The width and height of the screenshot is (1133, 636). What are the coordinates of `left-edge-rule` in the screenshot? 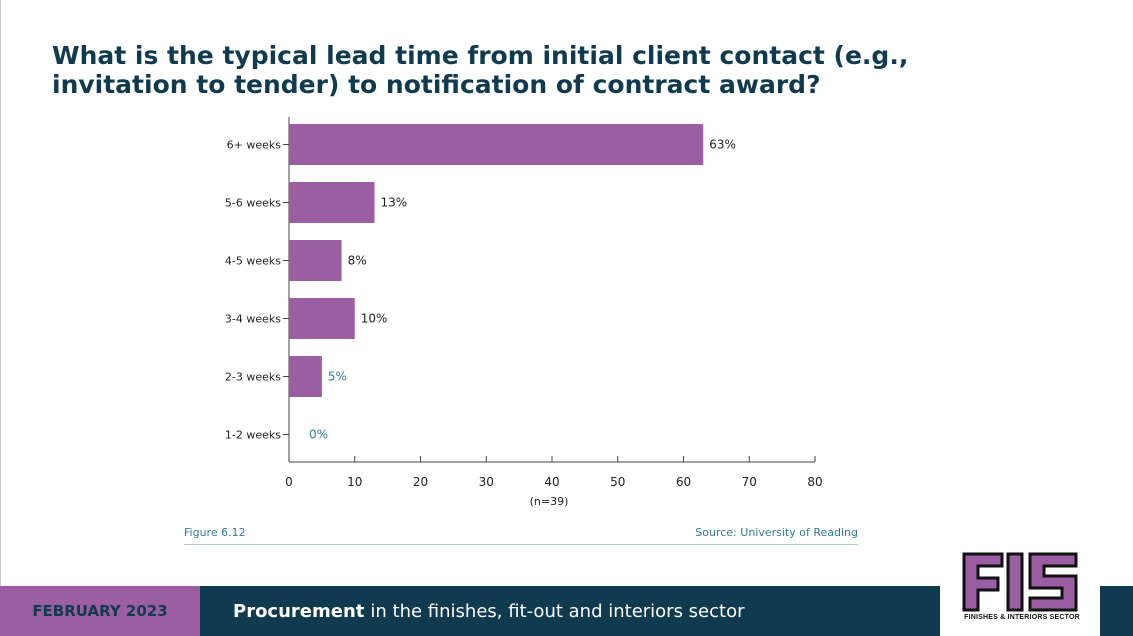 It's located at (0, 293).